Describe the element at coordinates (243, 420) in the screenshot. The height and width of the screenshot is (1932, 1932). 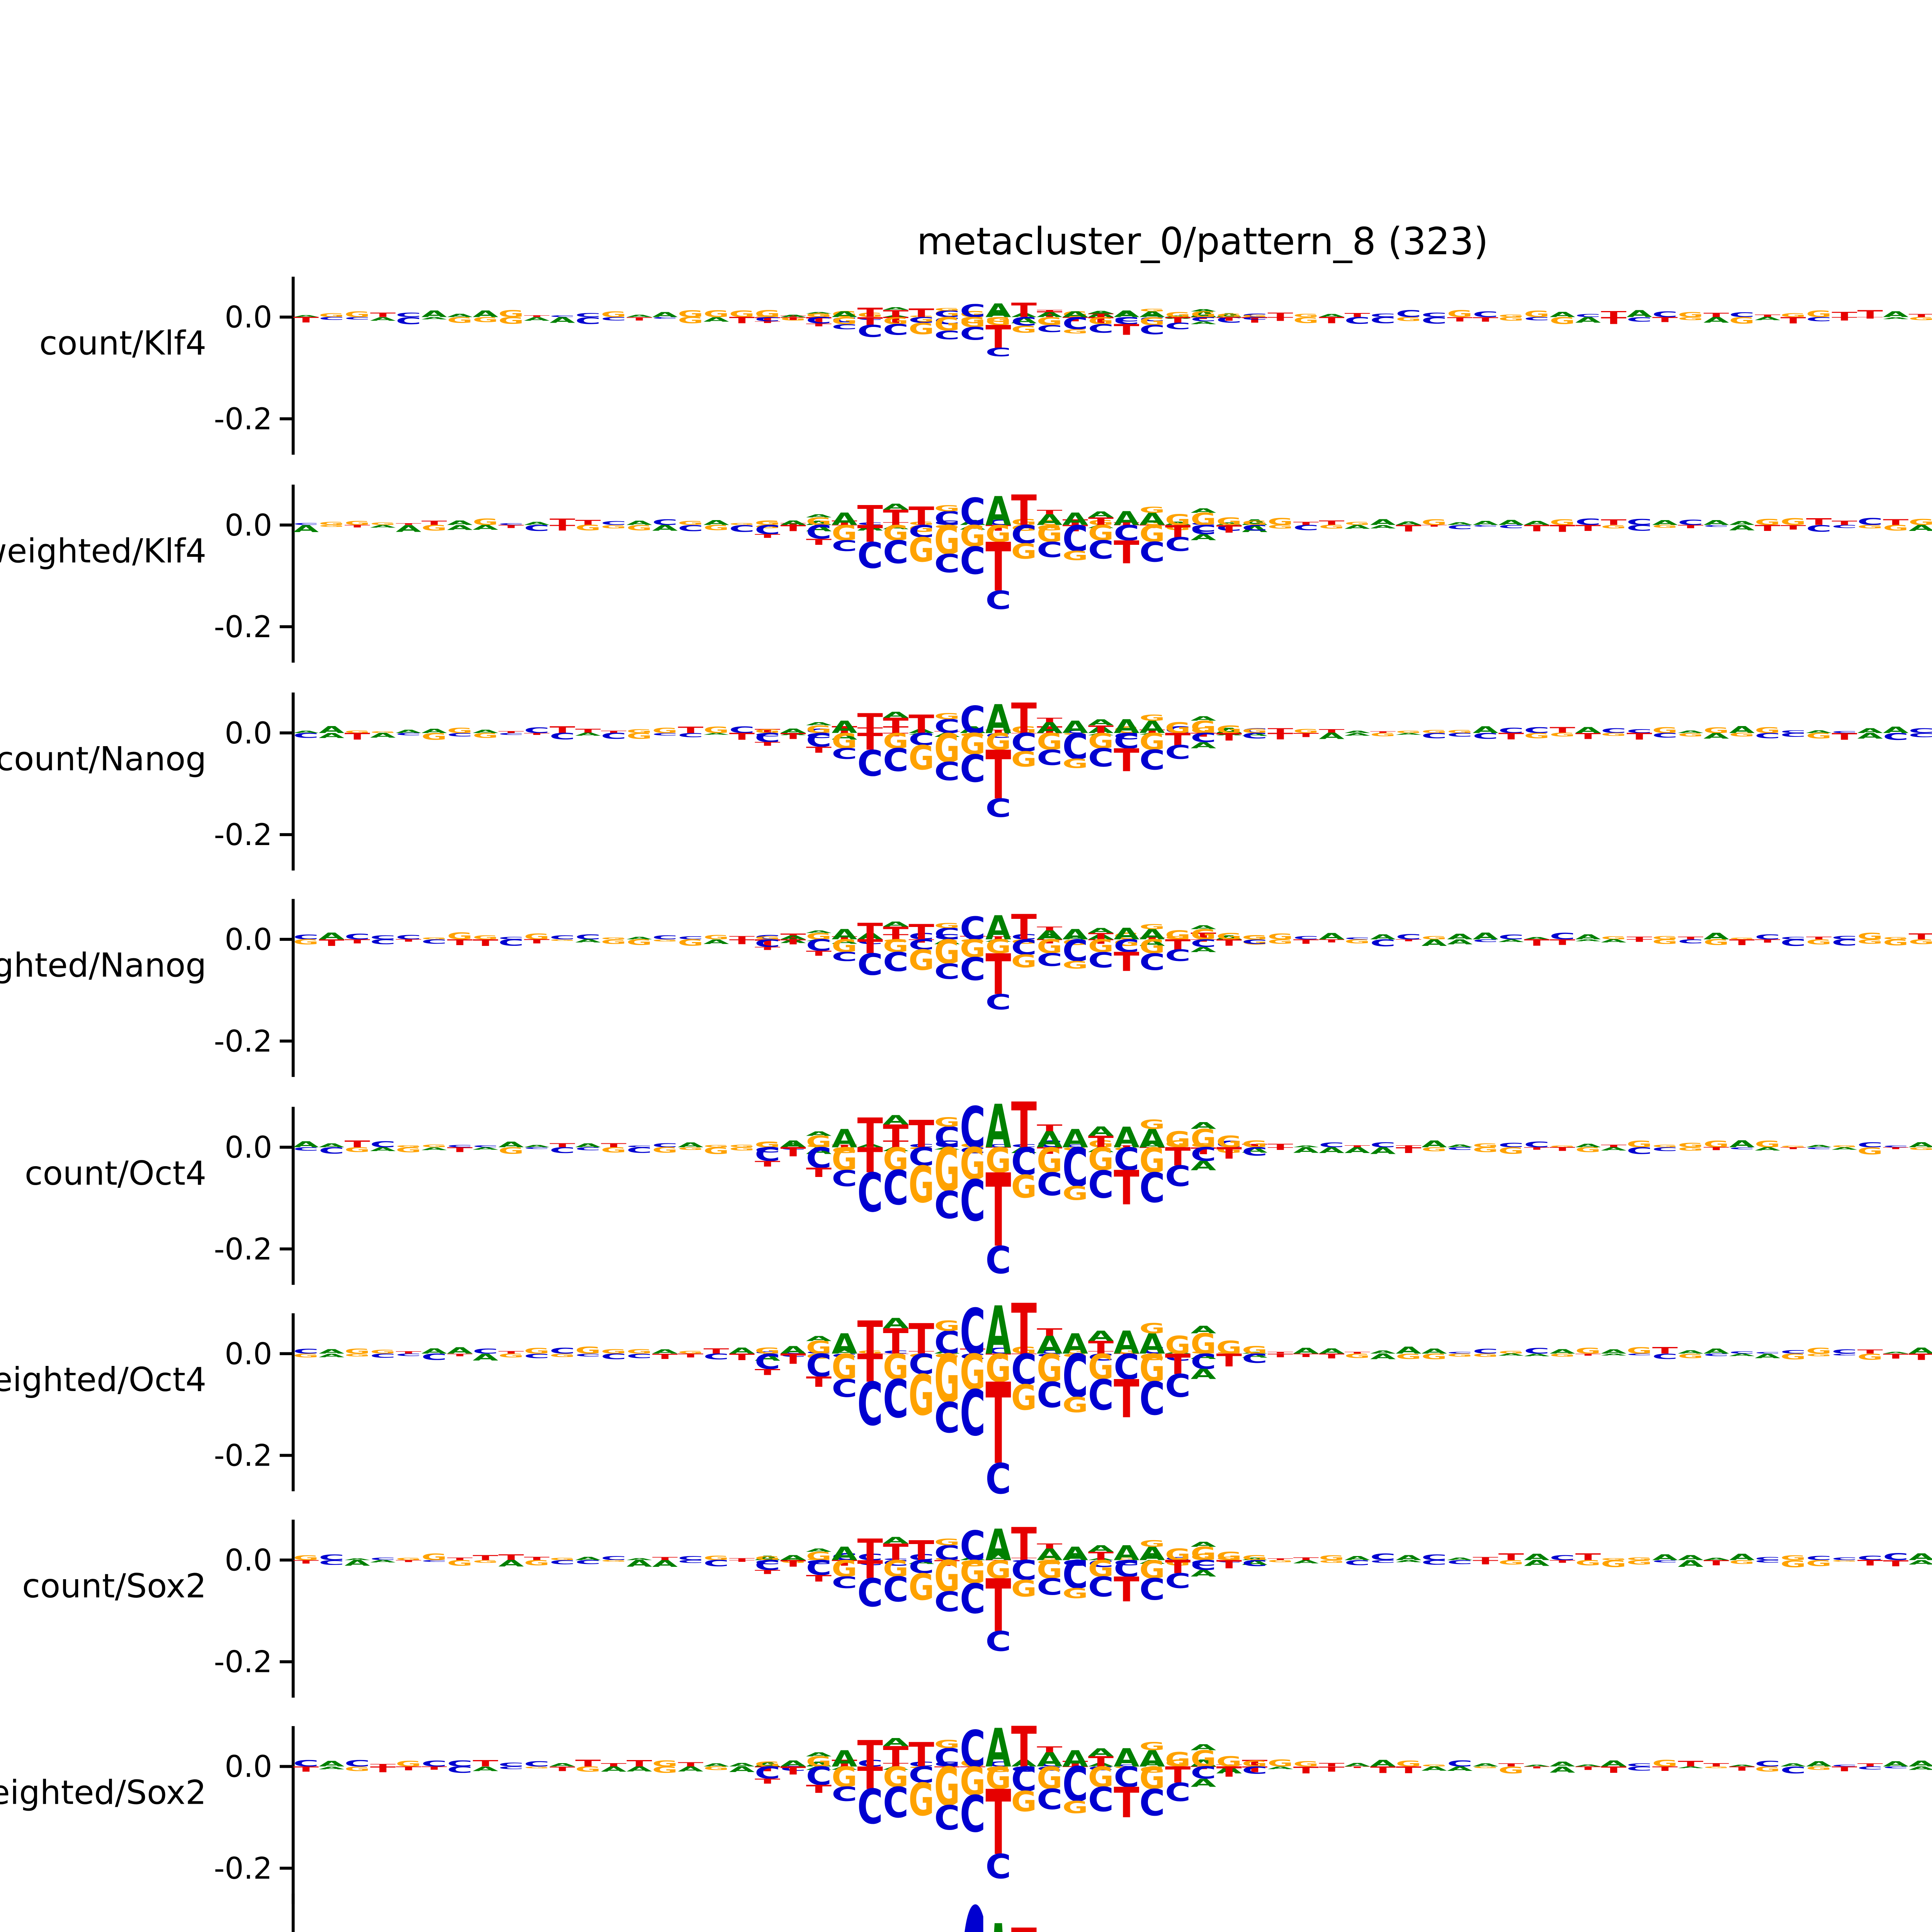
I see `y-tick-label: -0.2` at that location.